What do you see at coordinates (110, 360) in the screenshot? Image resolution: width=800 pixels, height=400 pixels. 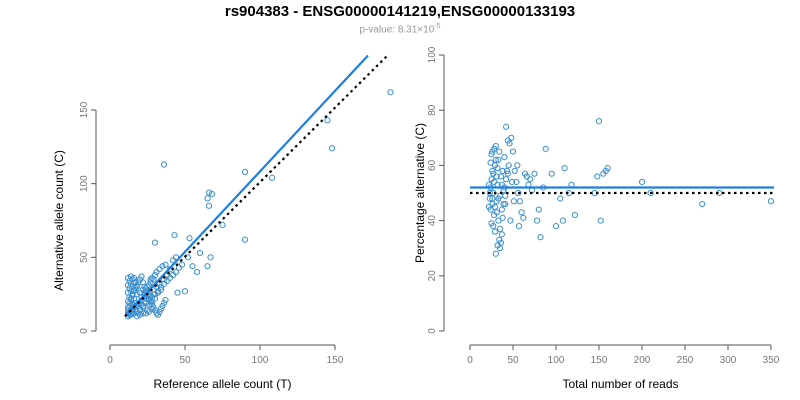 I see `x-tick-label: 0` at bounding box center [110, 360].